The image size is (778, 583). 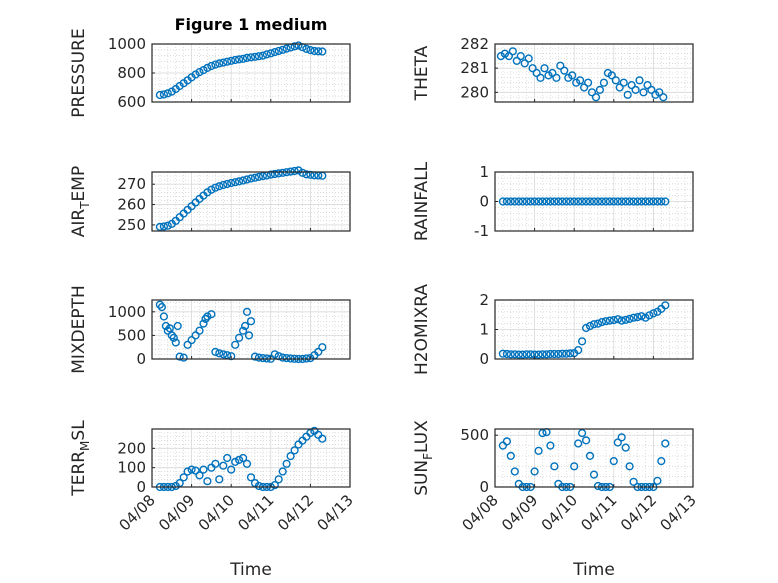 I want to click on subplot-mixdepth: 0 500 1000 MIXDEPTH, so click(x=210, y=329).